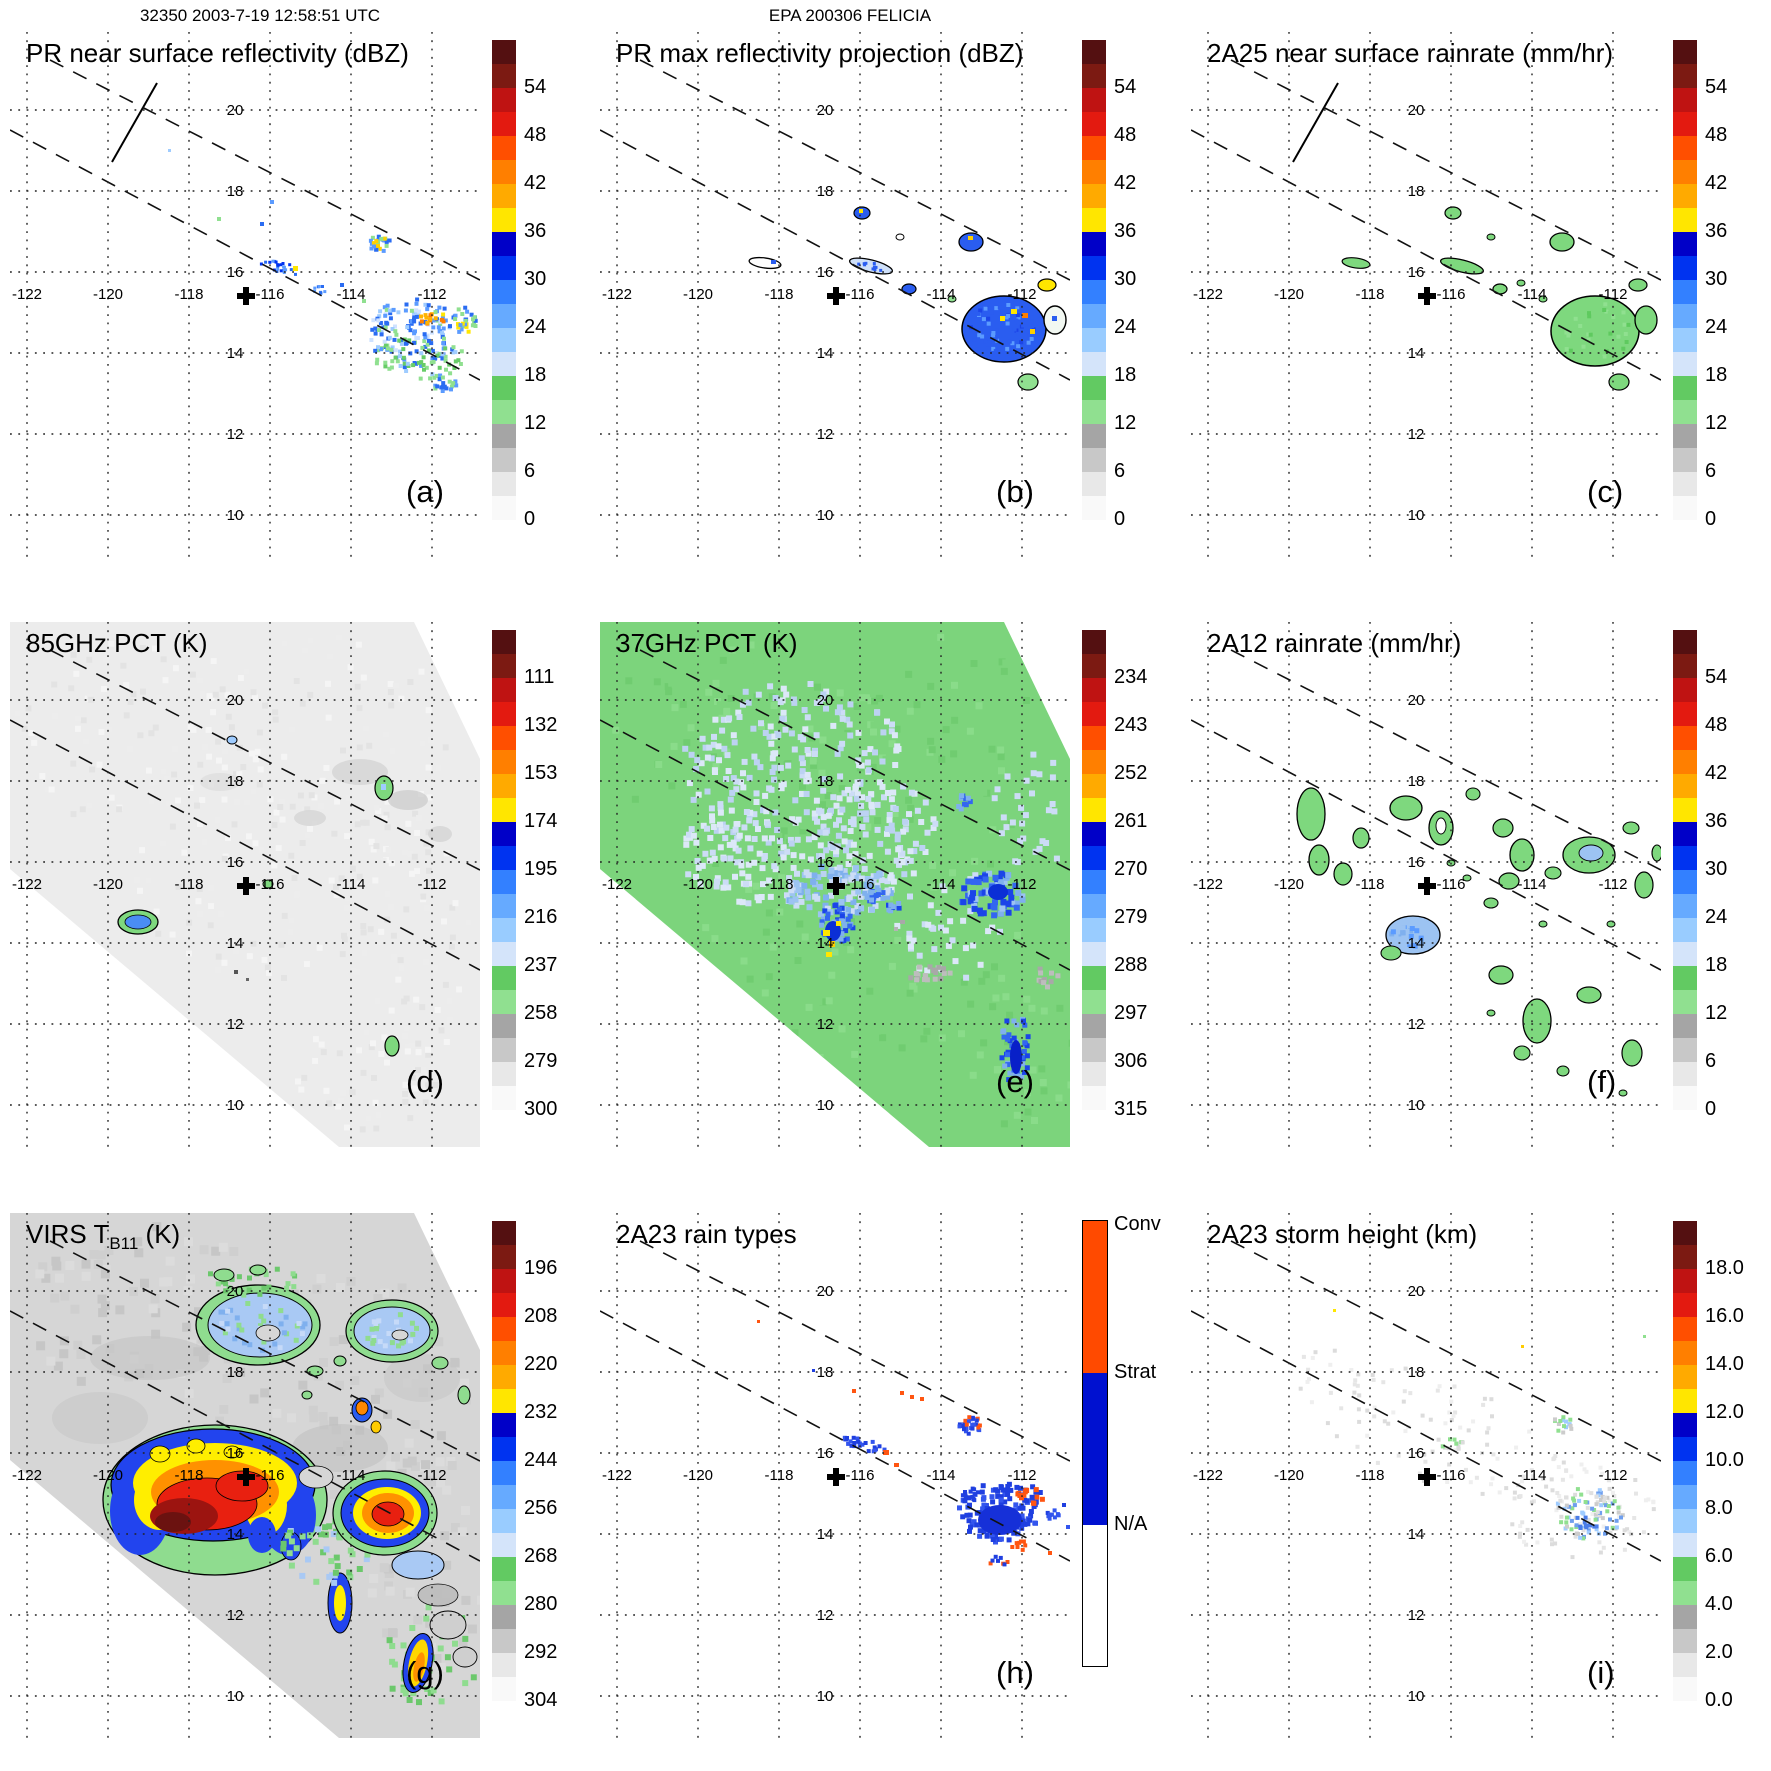 This screenshot has height=1771, width=1771. Describe the element at coordinates (541, 1013) in the screenshot. I see `colorbar-tick-label: 258` at that location.